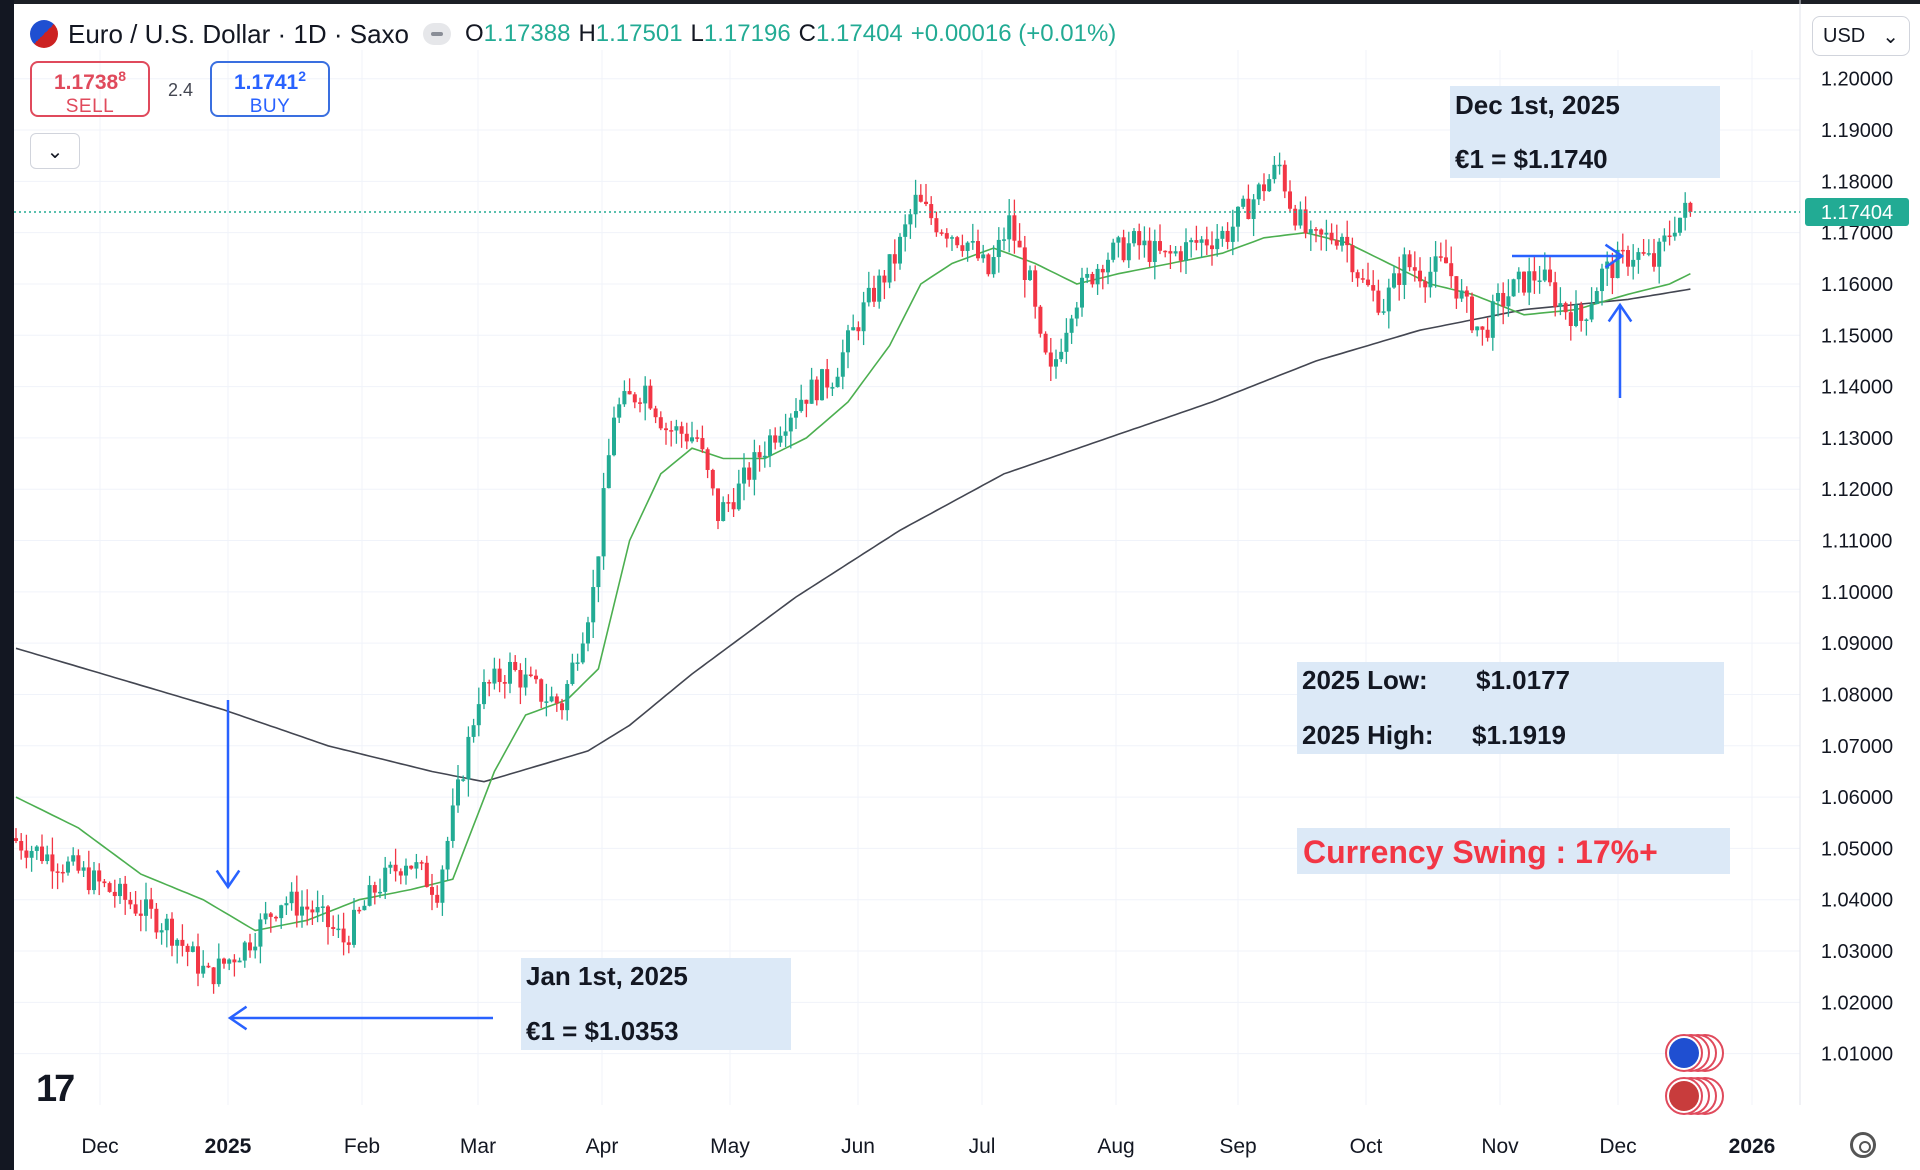  Describe the element at coordinates (1513, 851) in the screenshot. I see `annotation-swing-box` at that location.